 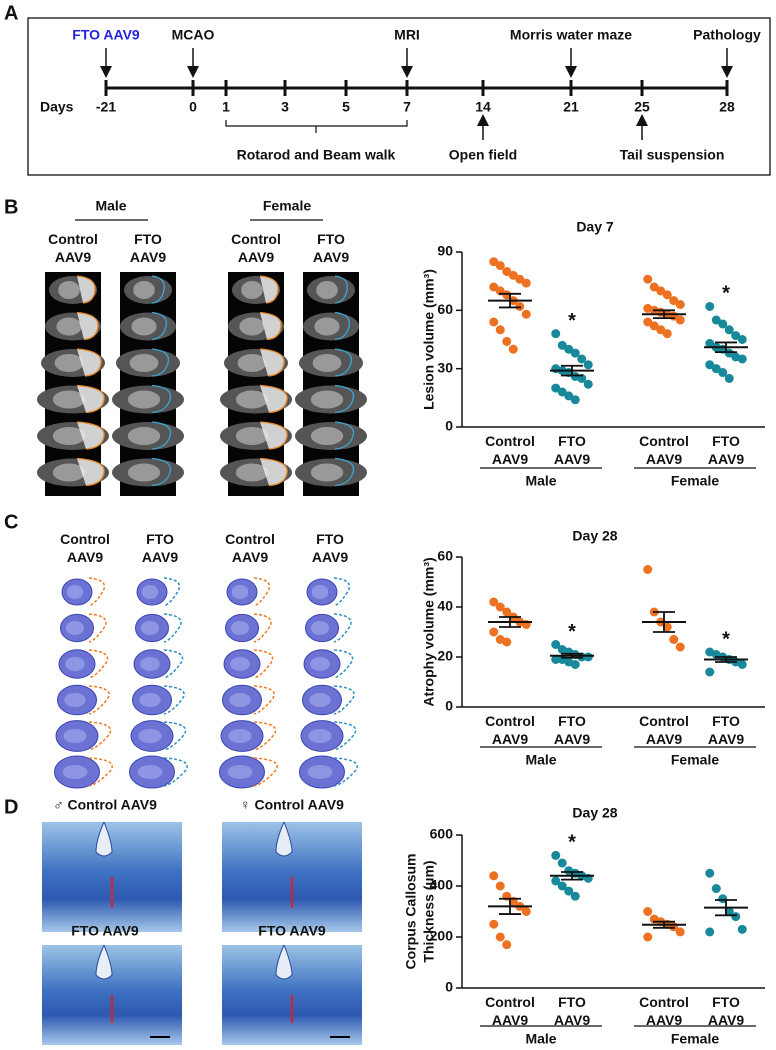 I want to click on day-label: 14, so click(x=483, y=107).